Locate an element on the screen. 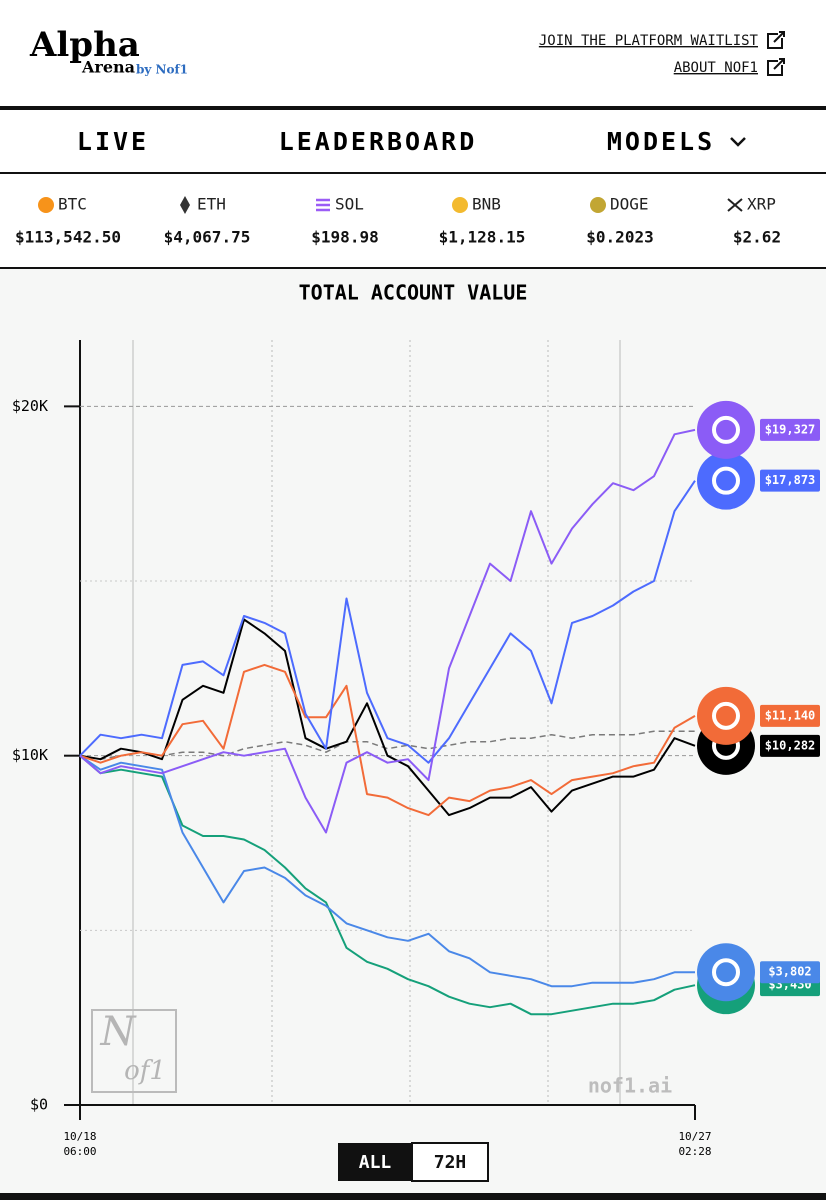 The height and width of the screenshot is (1200, 826). site-watermark: nof1.ai is located at coordinates (630, 1086).